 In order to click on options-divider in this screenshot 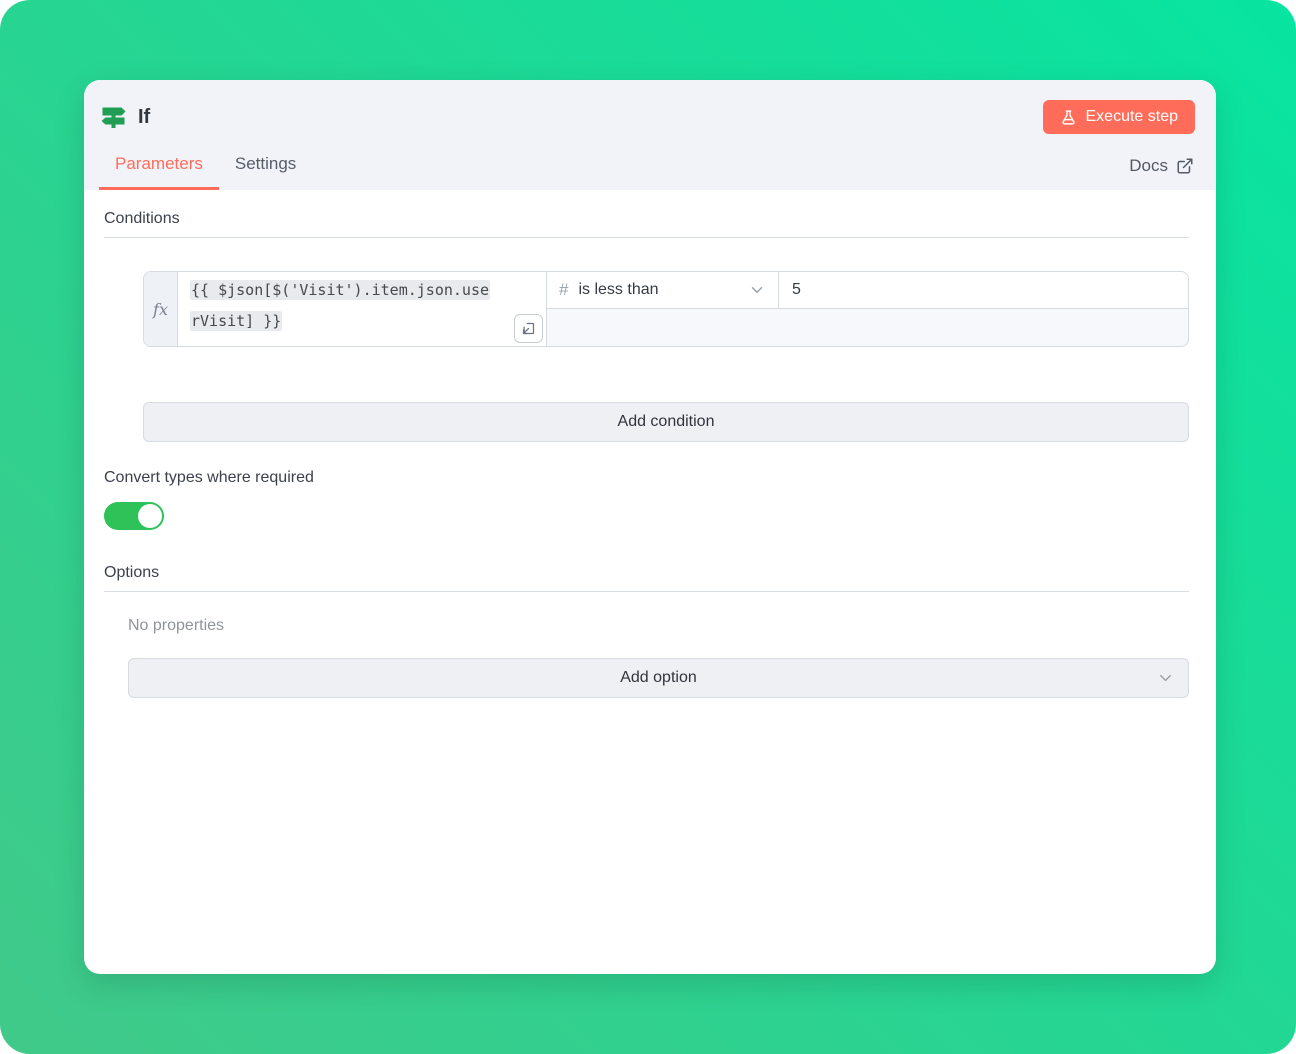, I will do `click(646, 591)`.